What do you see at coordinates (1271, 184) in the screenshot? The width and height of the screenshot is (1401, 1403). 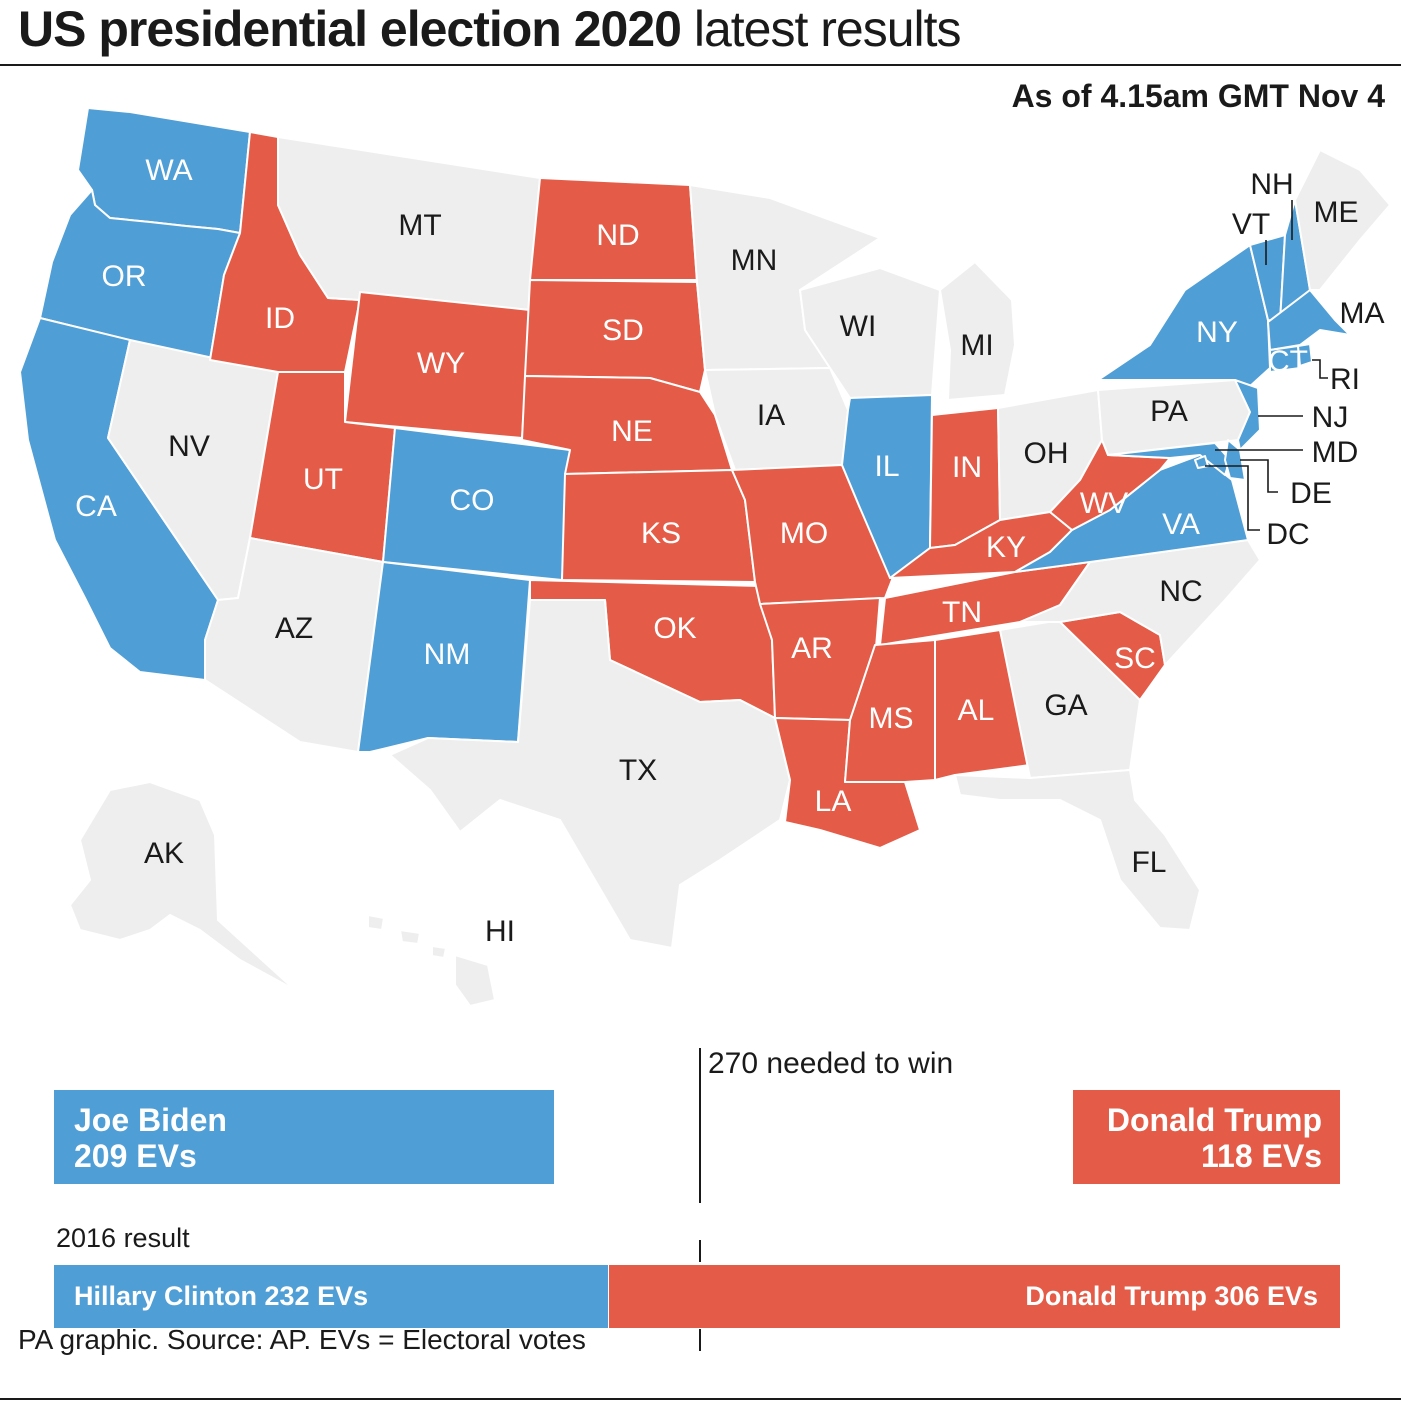 I see `state-label-nh: NH` at bounding box center [1271, 184].